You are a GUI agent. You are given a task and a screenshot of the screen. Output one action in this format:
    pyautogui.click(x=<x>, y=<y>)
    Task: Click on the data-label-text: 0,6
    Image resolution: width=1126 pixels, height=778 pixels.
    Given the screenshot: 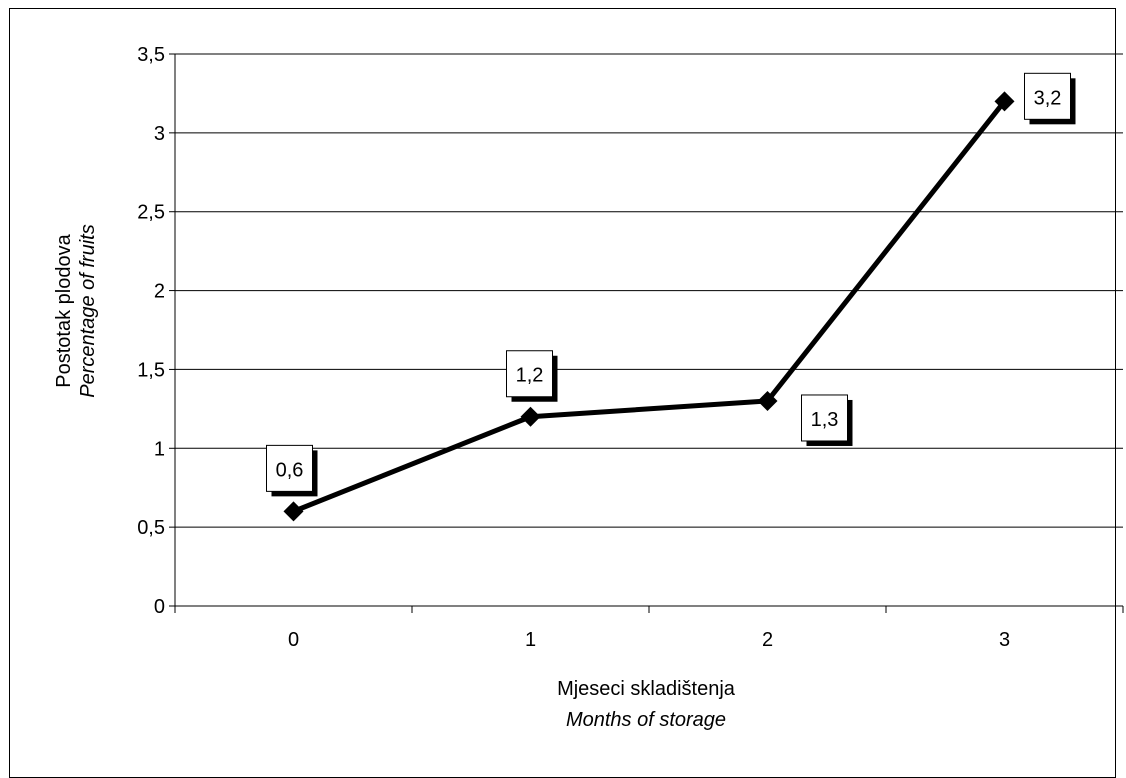 What is the action you would take?
    pyautogui.click(x=290, y=470)
    